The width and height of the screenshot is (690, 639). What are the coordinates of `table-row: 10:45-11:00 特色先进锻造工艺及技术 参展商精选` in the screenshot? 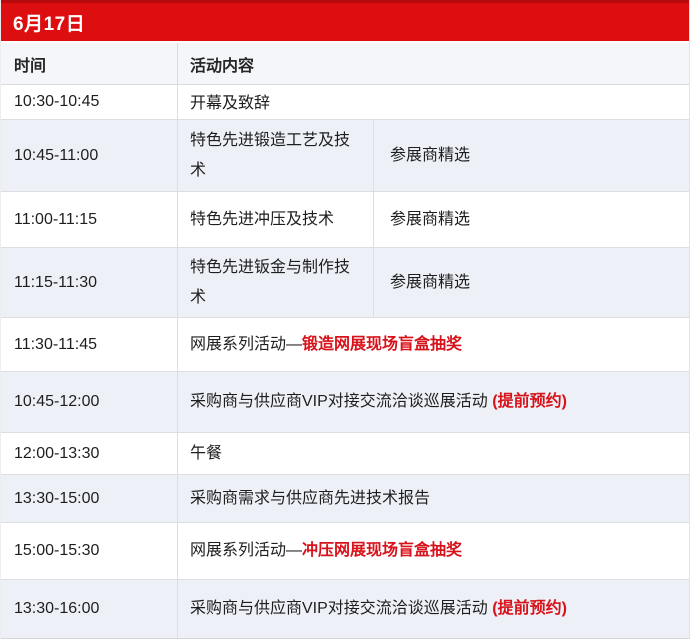 It's located at (345, 156).